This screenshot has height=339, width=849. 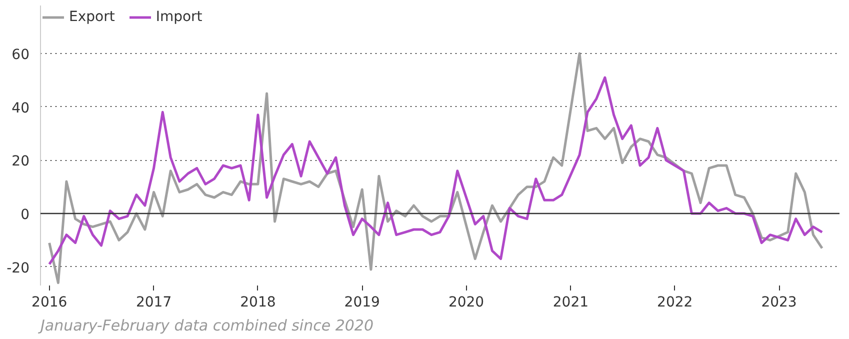 I want to click on y-tick-label: 60, so click(x=21, y=55).